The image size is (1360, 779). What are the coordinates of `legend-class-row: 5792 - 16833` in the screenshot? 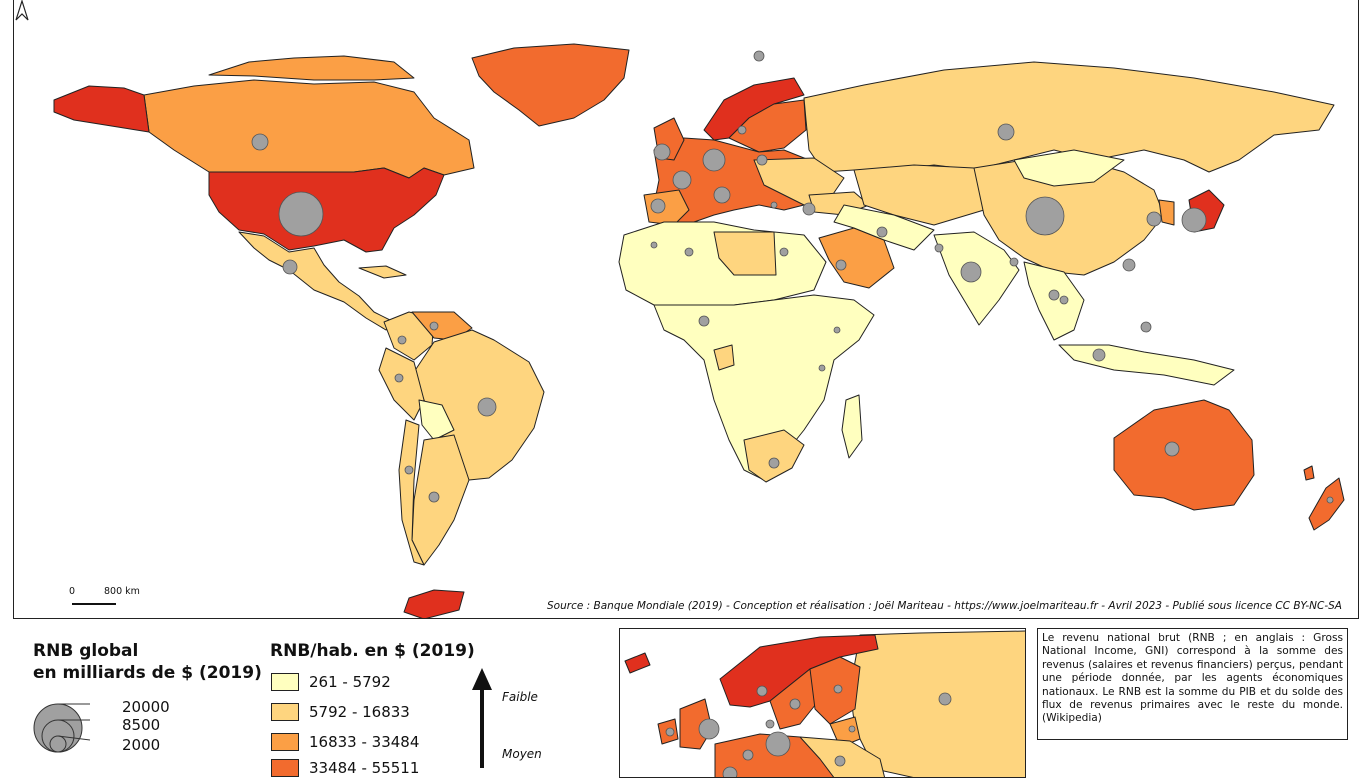 It's located at (340, 712).